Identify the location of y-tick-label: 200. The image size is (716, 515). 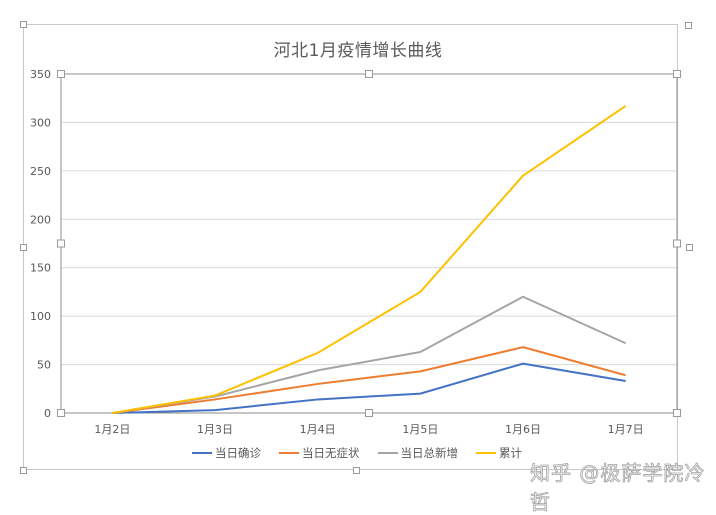
(40, 219).